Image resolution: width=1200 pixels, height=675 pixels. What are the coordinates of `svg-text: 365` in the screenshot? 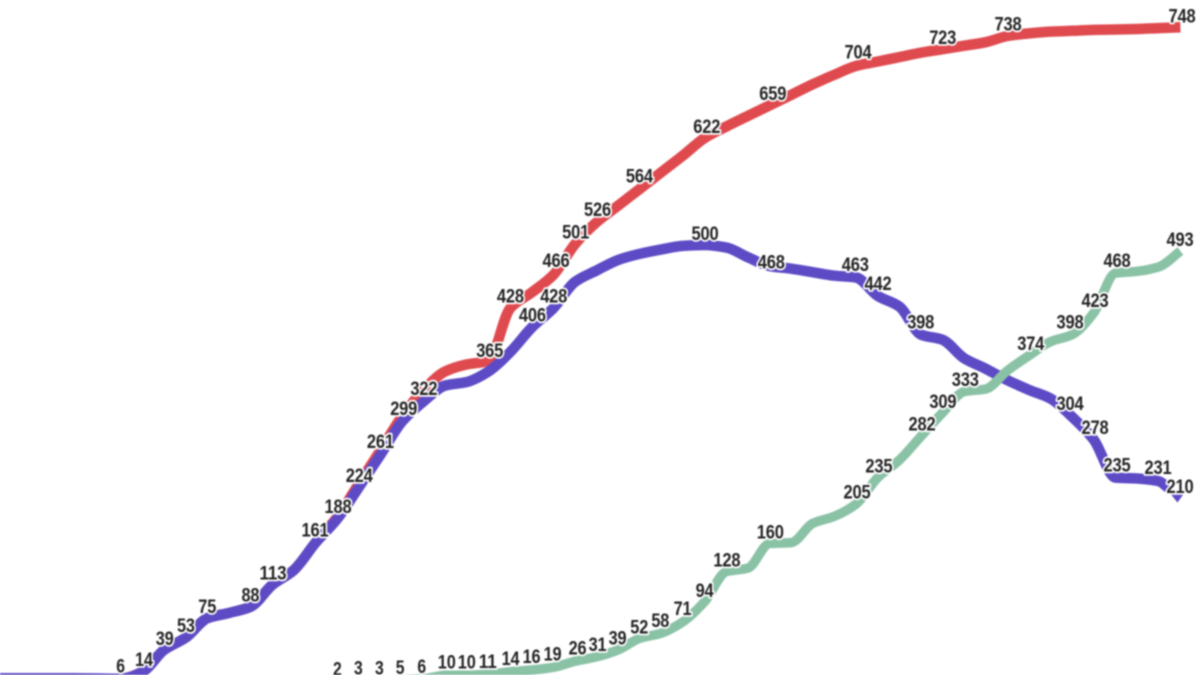 It's located at (490, 351).